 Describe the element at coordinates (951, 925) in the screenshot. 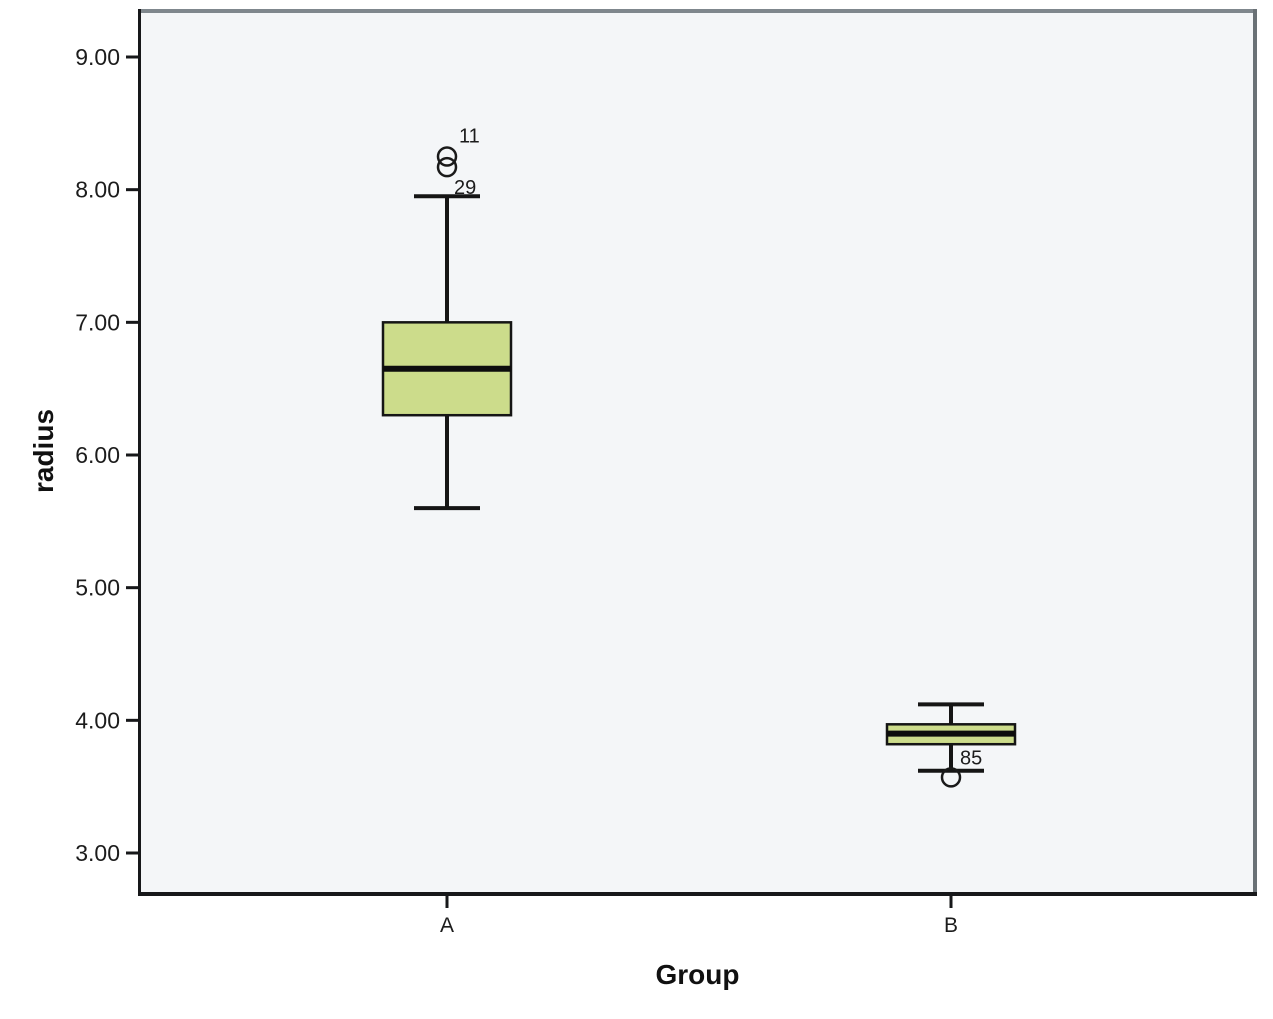

I see `x-axis-tick-label: B` at that location.